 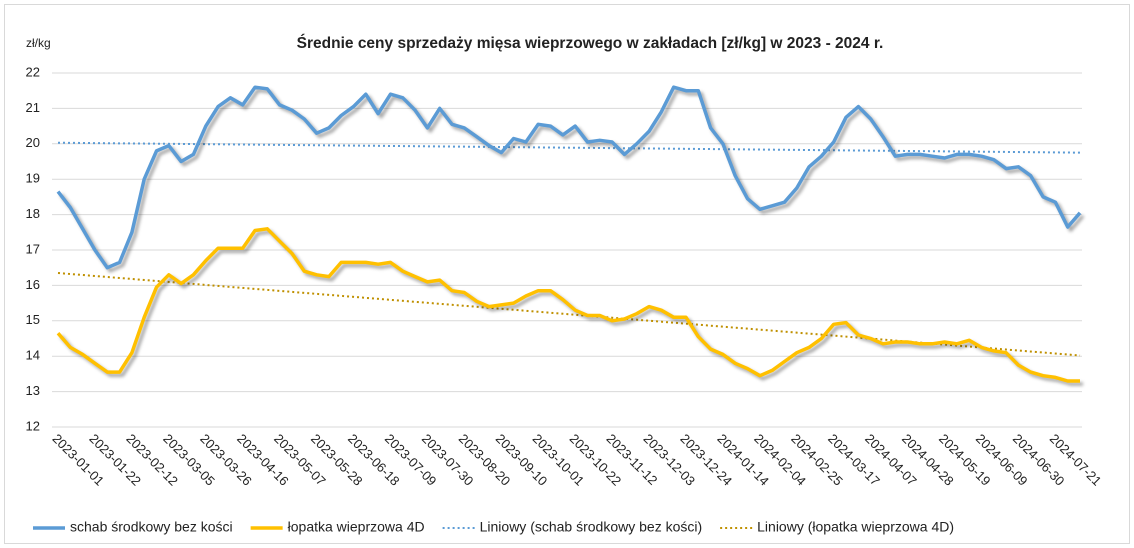 What do you see at coordinates (33, 284) in the screenshot?
I see `y-tick-label: 16` at bounding box center [33, 284].